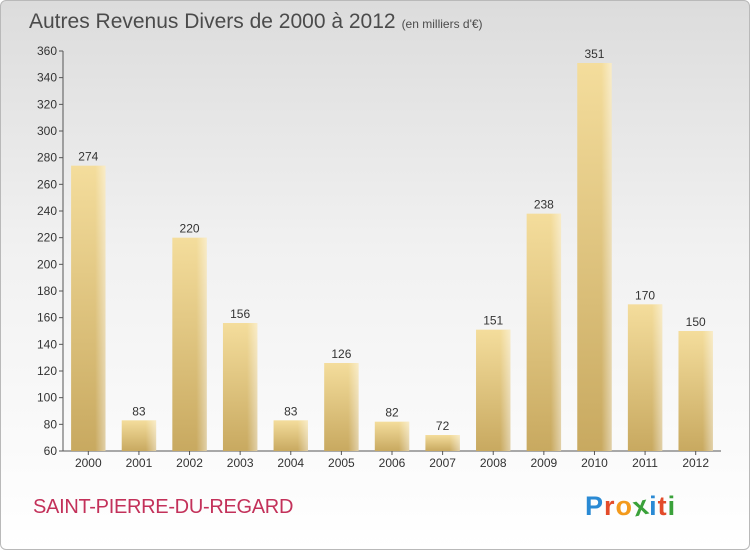 The image size is (750, 550). What do you see at coordinates (47, 264) in the screenshot?
I see `y-tick-label: 200` at bounding box center [47, 264].